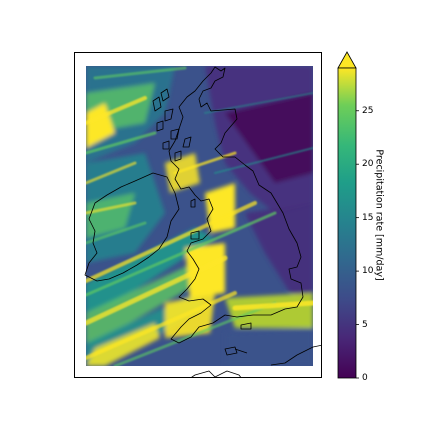 The height and width of the screenshot is (432, 432). Describe the element at coordinates (347, 223) in the screenshot. I see `colorbar-gradient` at that location.